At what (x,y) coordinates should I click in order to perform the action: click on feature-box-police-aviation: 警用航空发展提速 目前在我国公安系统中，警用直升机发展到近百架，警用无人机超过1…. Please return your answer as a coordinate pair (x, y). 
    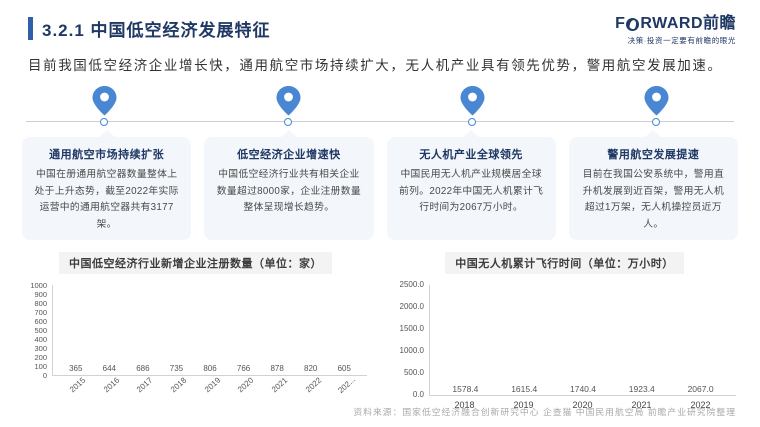
    Looking at the image, I should click on (653, 188).